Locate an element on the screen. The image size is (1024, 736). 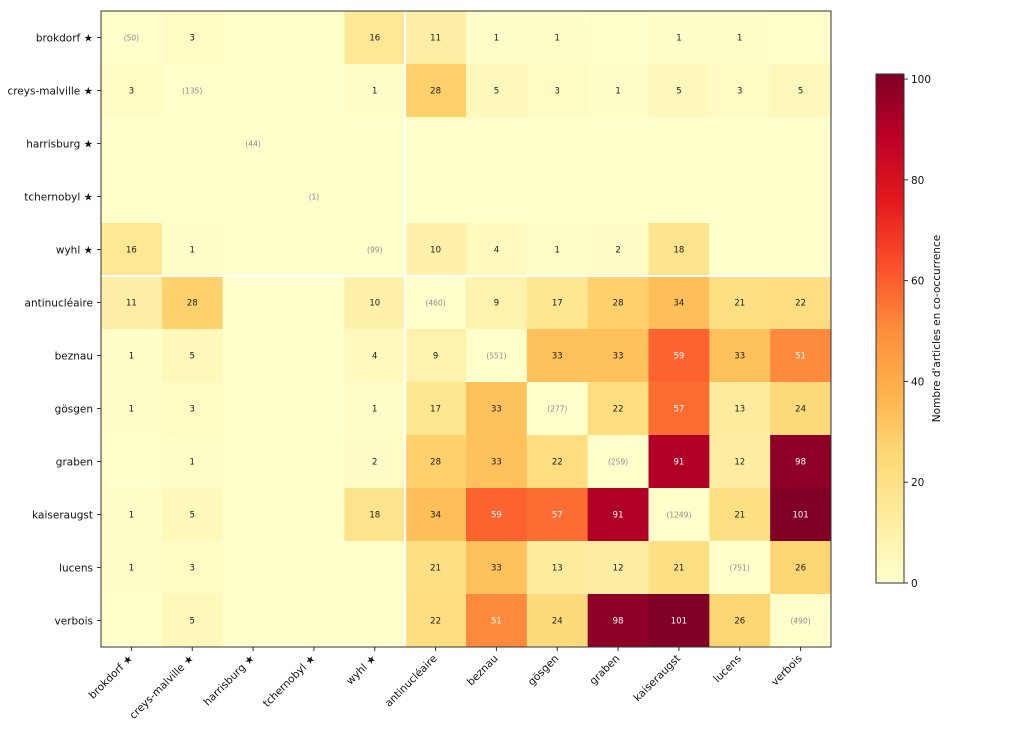
x-tick-label: lucens is located at coordinates (727, 669).